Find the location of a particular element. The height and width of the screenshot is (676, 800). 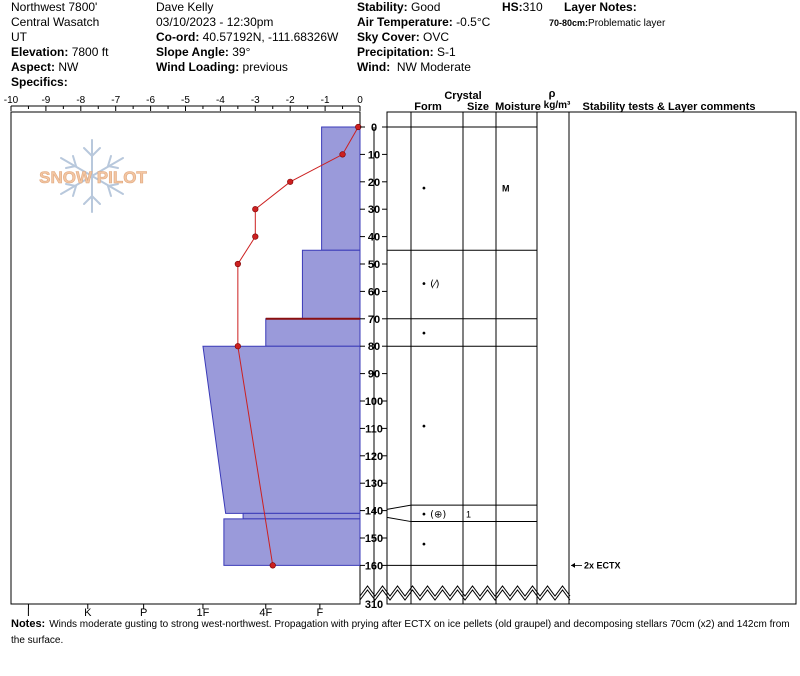

wind: Wind: NW Moderate is located at coordinates (423, 67).